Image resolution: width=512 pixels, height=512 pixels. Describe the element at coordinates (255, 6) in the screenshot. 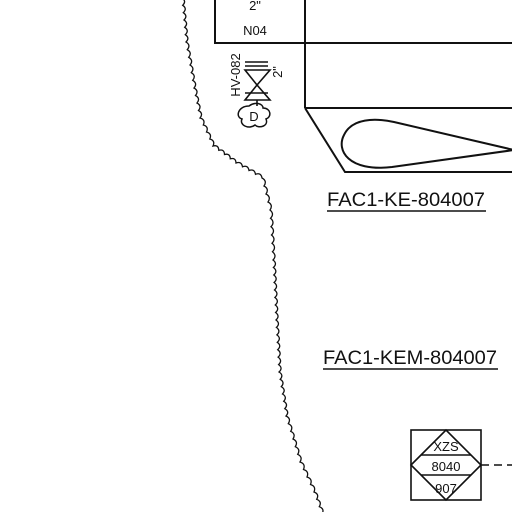

I see `nozzle-size-label: 2"` at that location.